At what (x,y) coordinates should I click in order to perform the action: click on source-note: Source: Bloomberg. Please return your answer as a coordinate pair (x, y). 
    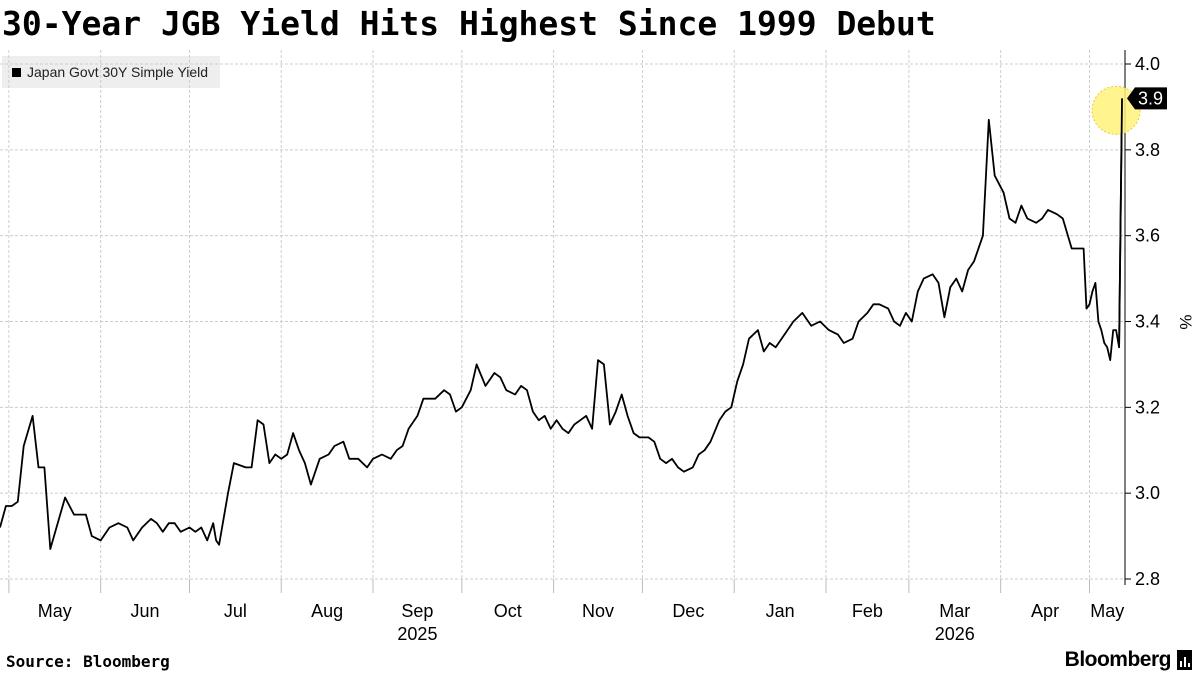
    Looking at the image, I should click on (88, 661).